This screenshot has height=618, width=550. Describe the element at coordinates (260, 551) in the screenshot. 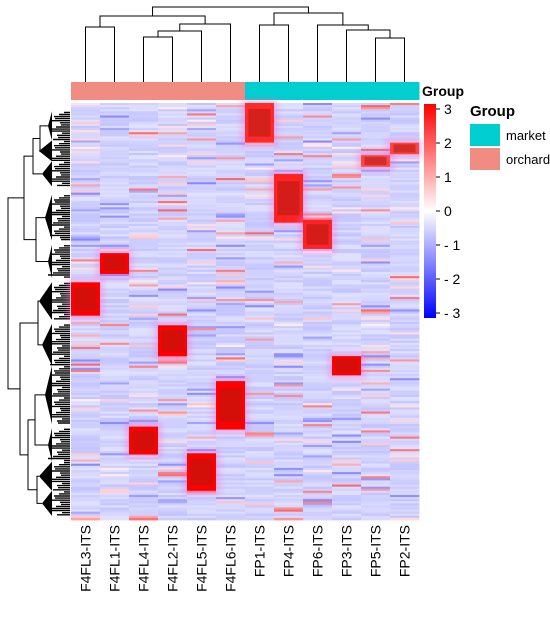

I see `column-label: FP1-ITS` at that location.